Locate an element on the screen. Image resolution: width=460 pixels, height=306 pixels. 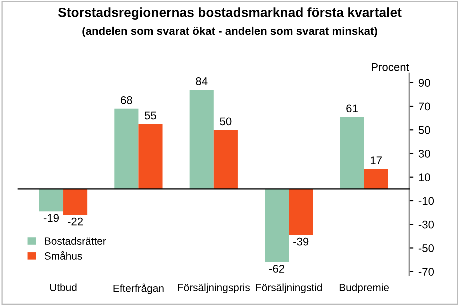
y-tick-label: -70 is located at coordinates (426, 272).